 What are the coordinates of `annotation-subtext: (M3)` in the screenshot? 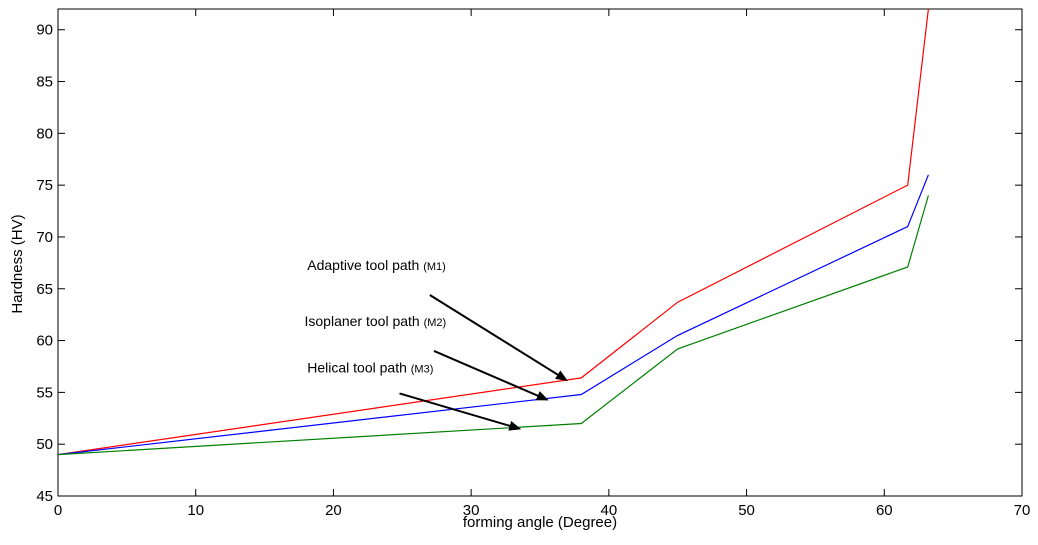 It's located at (422, 370).